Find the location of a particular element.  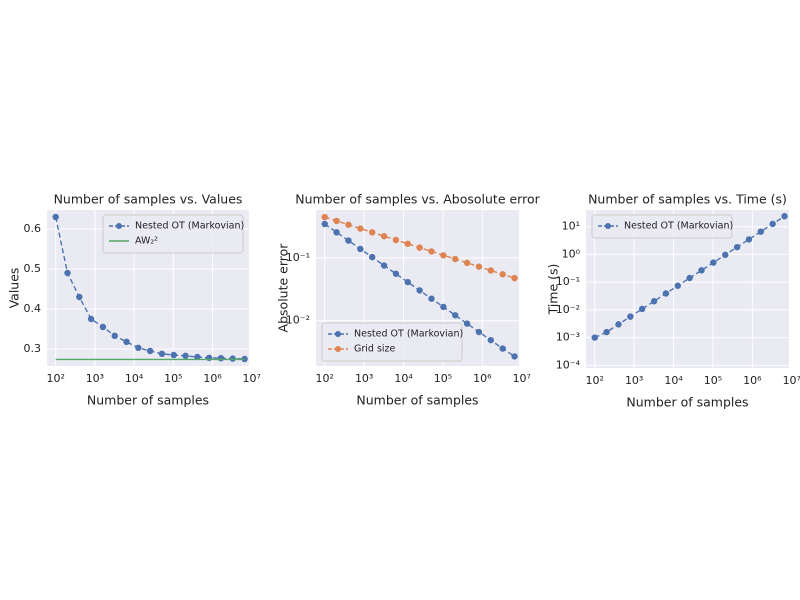

legend-label: Grid size is located at coordinates (375, 349).